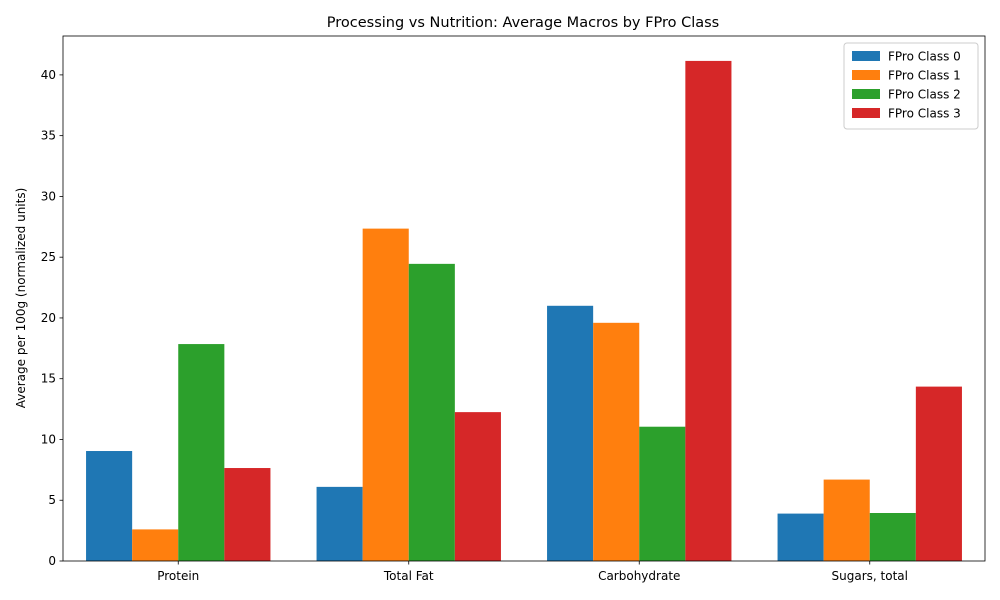 This screenshot has width=1000, height=600. Describe the element at coordinates (339, 523) in the screenshot. I see `bar-fpro-class-0-total-fat` at that location.